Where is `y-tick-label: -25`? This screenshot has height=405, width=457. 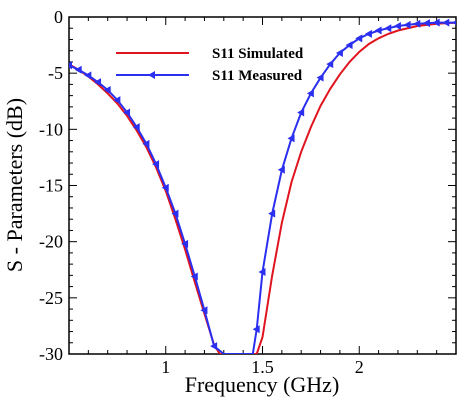 y-tick-label: -25 is located at coordinates (51, 298).